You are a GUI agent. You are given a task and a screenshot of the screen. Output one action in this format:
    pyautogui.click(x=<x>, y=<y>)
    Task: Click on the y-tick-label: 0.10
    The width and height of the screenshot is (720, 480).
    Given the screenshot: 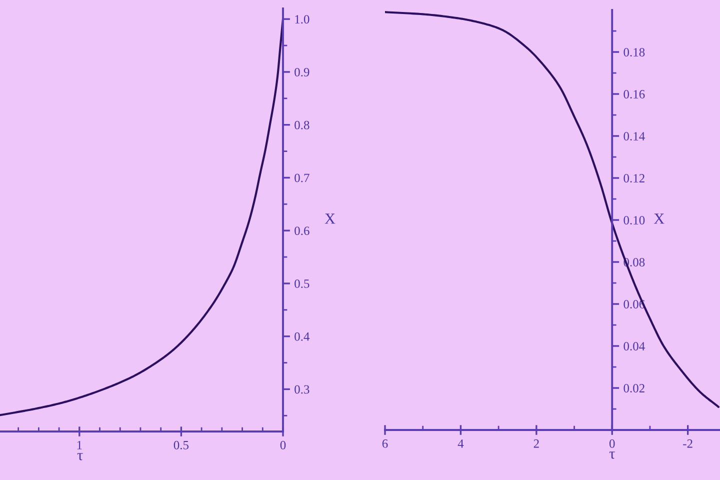 What is the action you would take?
    pyautogui.click(x=634, y=220)
    